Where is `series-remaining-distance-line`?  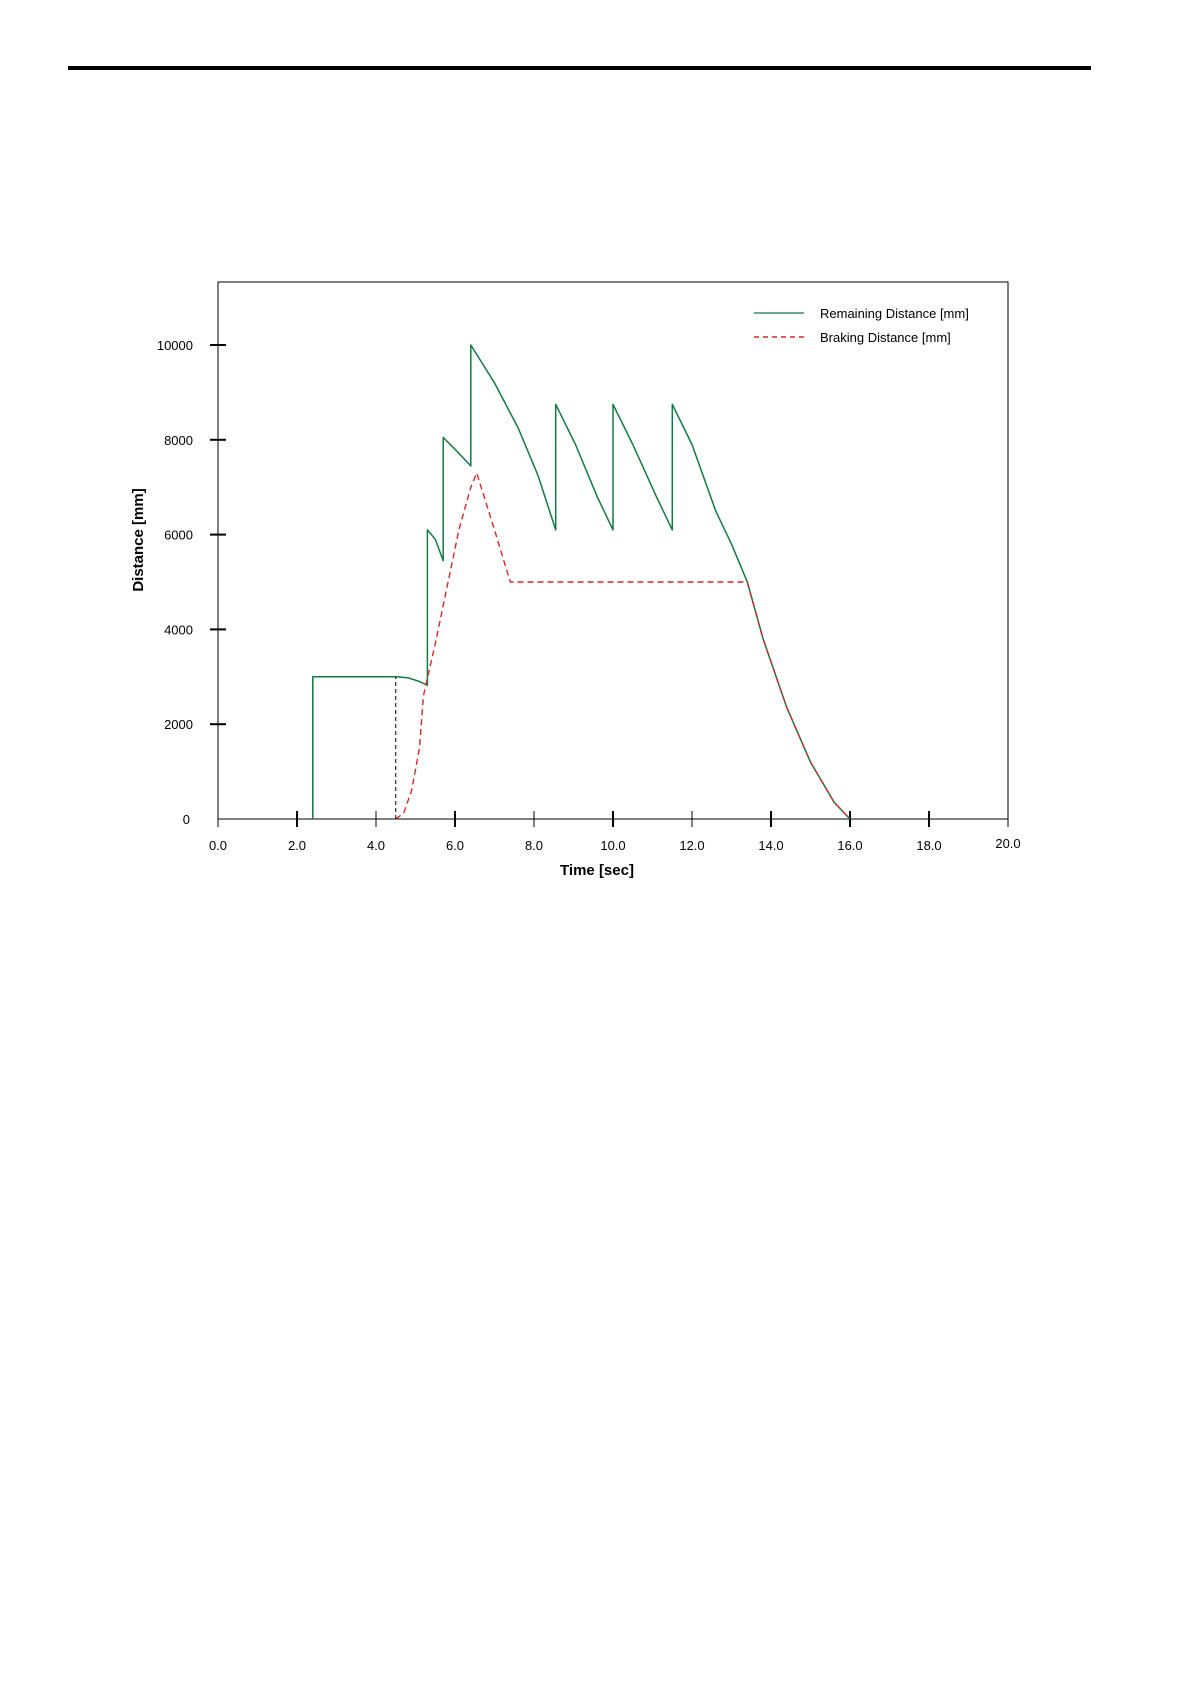 series-remaining-distance-line is located at coordinates (581, 582).